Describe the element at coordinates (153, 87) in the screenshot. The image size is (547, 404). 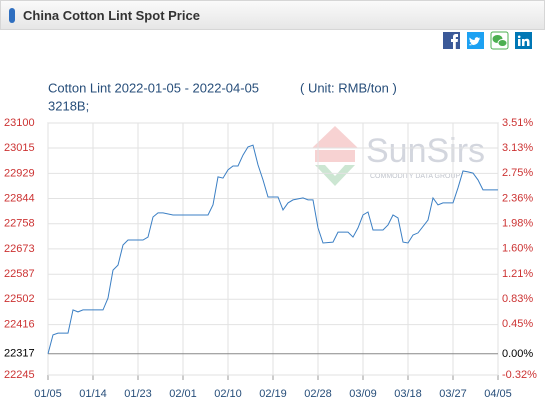
I see `chart-title: Cotton Lint 2022-01-05 - 2022-04-05` at that location.